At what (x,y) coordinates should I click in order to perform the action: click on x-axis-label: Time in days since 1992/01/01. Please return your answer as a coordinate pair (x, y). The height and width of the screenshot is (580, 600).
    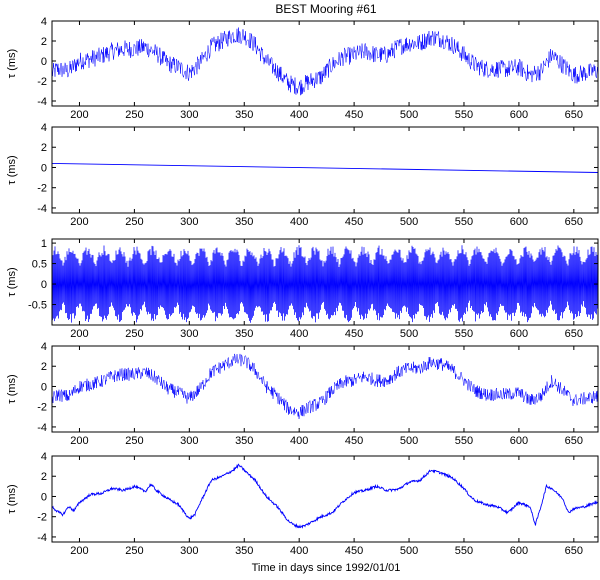
    Looking at the image, I should click on (326, 568).